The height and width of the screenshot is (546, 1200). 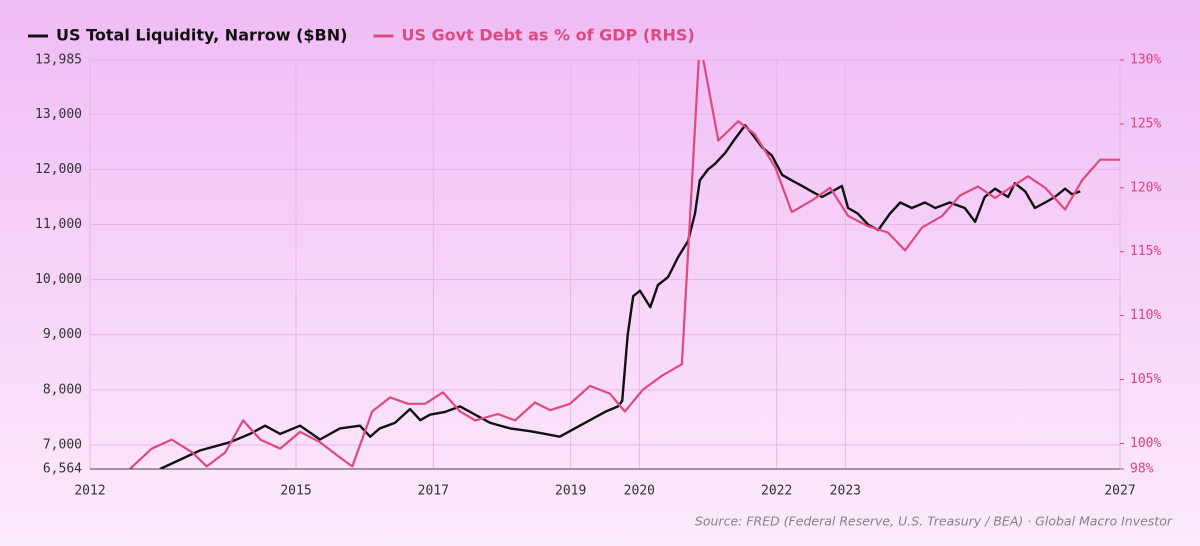 What do you see at coordinates (1145, 251) in the screenshot?
I see `y2-tick-label: 115%` at bounding box center [1145, 251].